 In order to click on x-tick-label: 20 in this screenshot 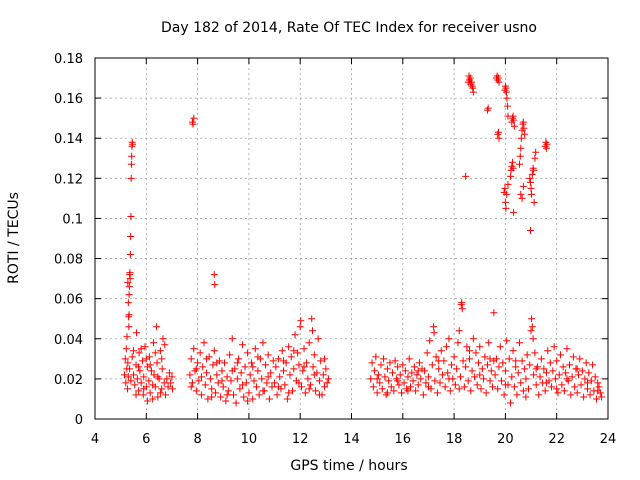, I will do `click(505, 439)`.